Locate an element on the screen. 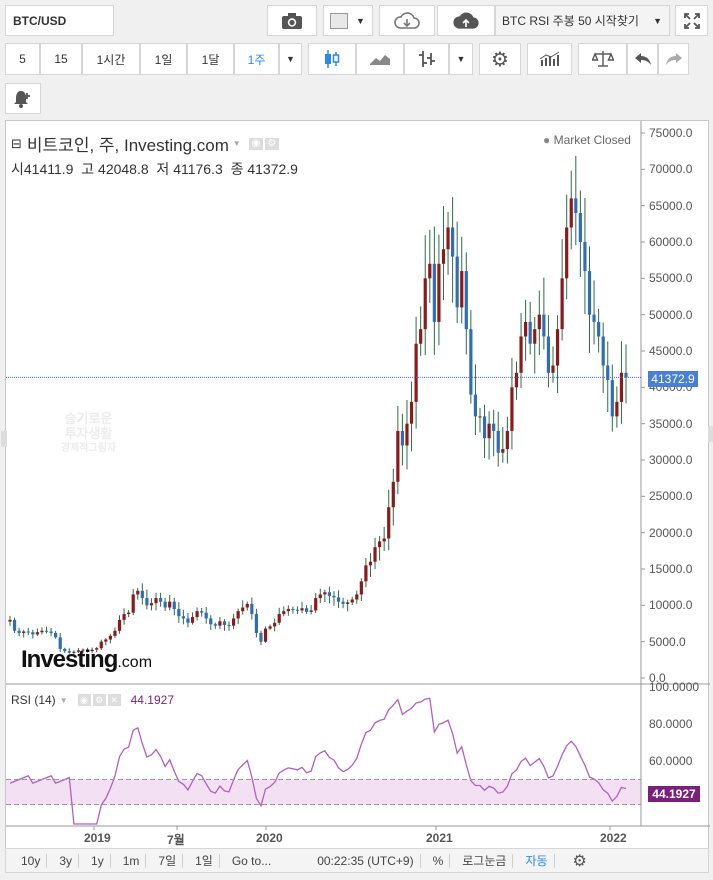 Image resolution: width=713 pixels, height=880 pixels. log-scale-toggle: 로그눈금 is located at coordinates (484, 861).